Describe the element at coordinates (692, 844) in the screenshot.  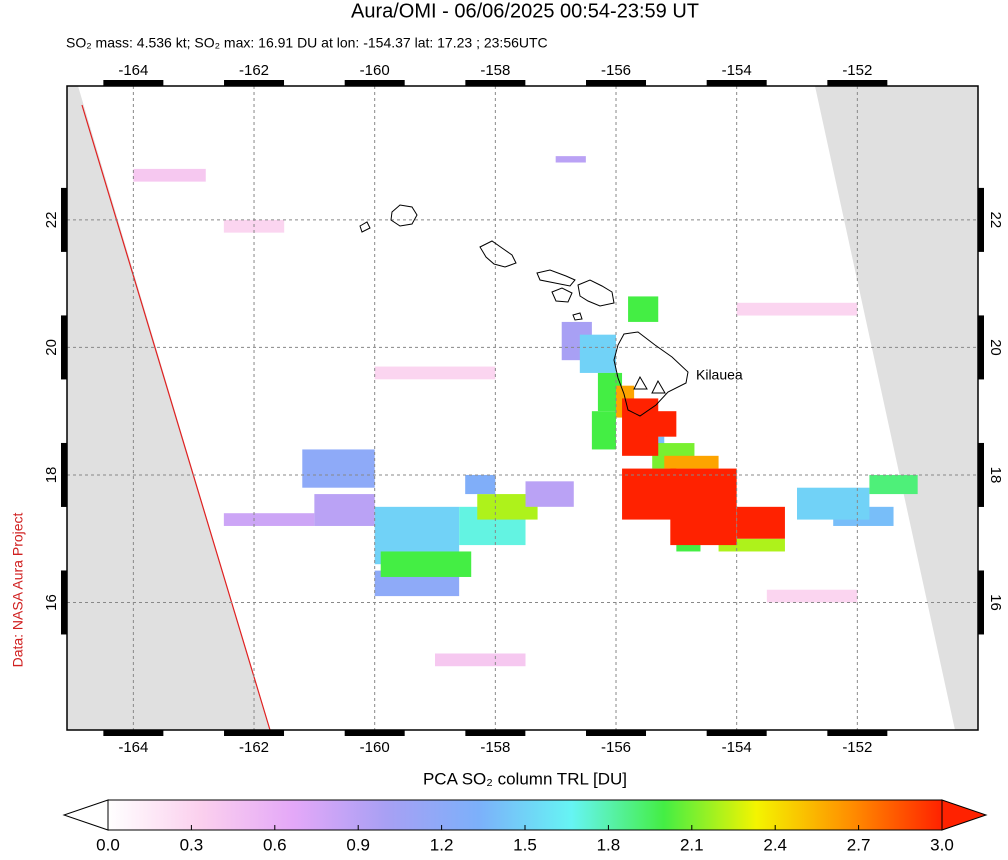
I see `colorbar-tick-label: 2.1` at that location.